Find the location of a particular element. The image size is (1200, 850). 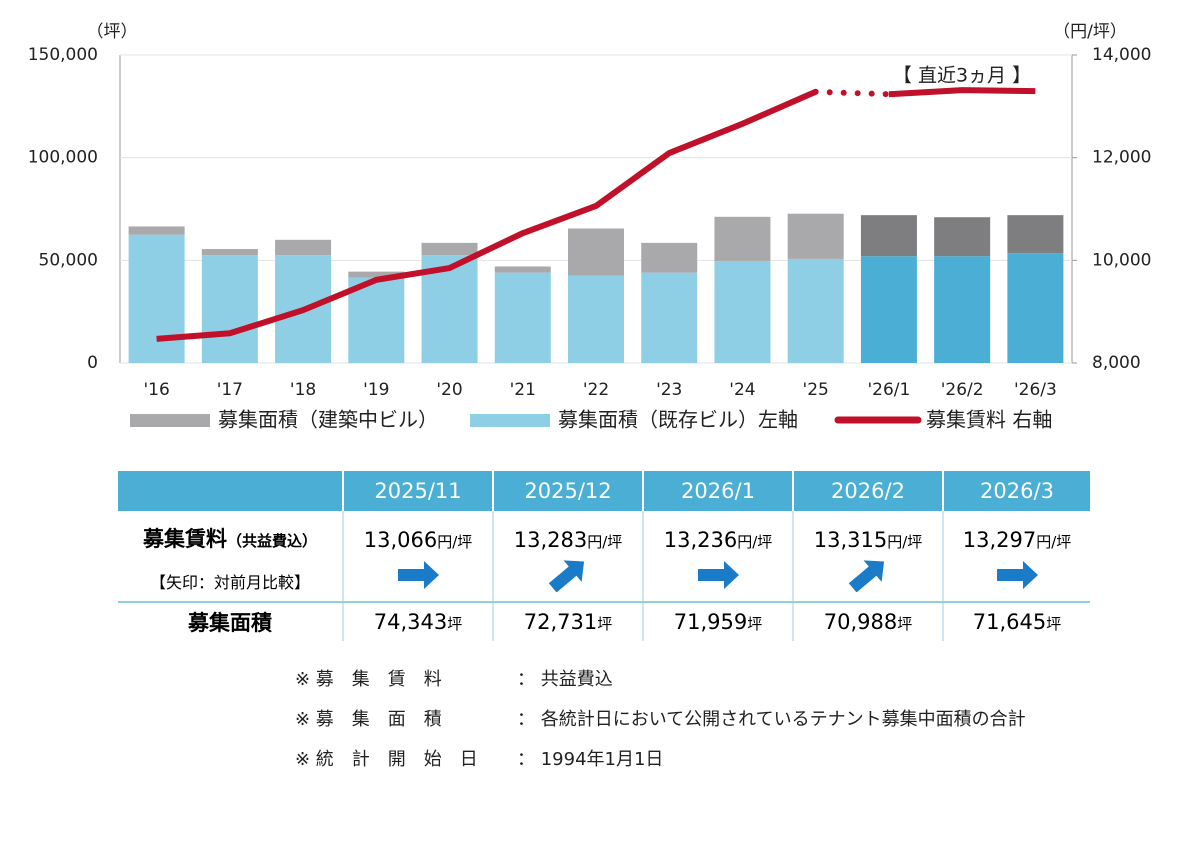

rent-cell: 13,066円/坪 is located at coordinates (417, 532).